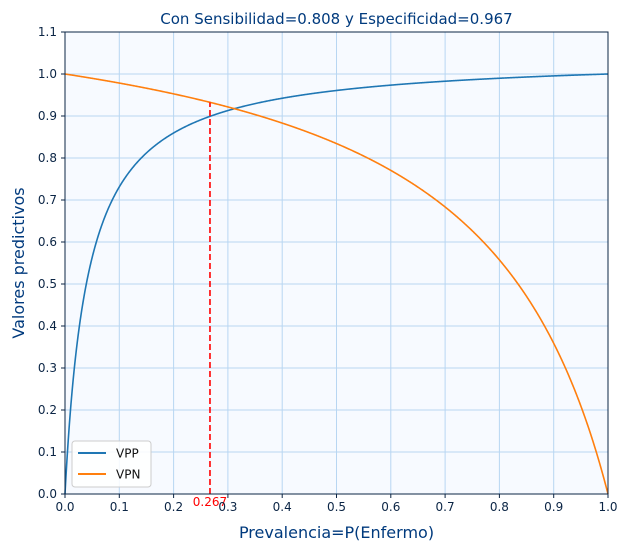  What do you see at coordinates (336, 532) in the screenshot?
I see `x-axis-label: Prevalencia=P(Enfermo)` at bounding box center [336, 532].